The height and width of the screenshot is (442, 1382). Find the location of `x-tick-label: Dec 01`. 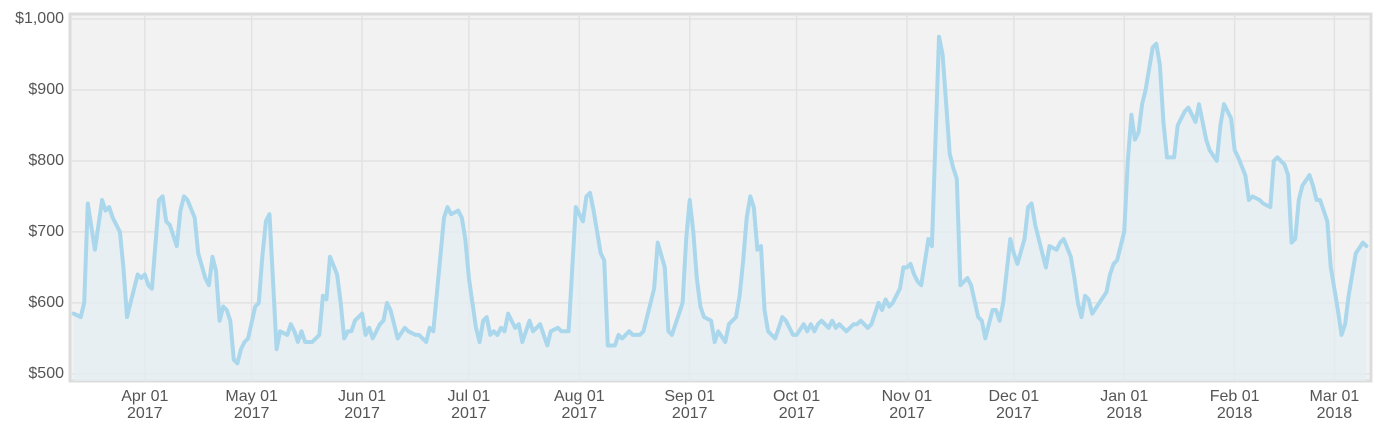

x-tick-label: Dec 01 is located at coordinates (1013, 396).